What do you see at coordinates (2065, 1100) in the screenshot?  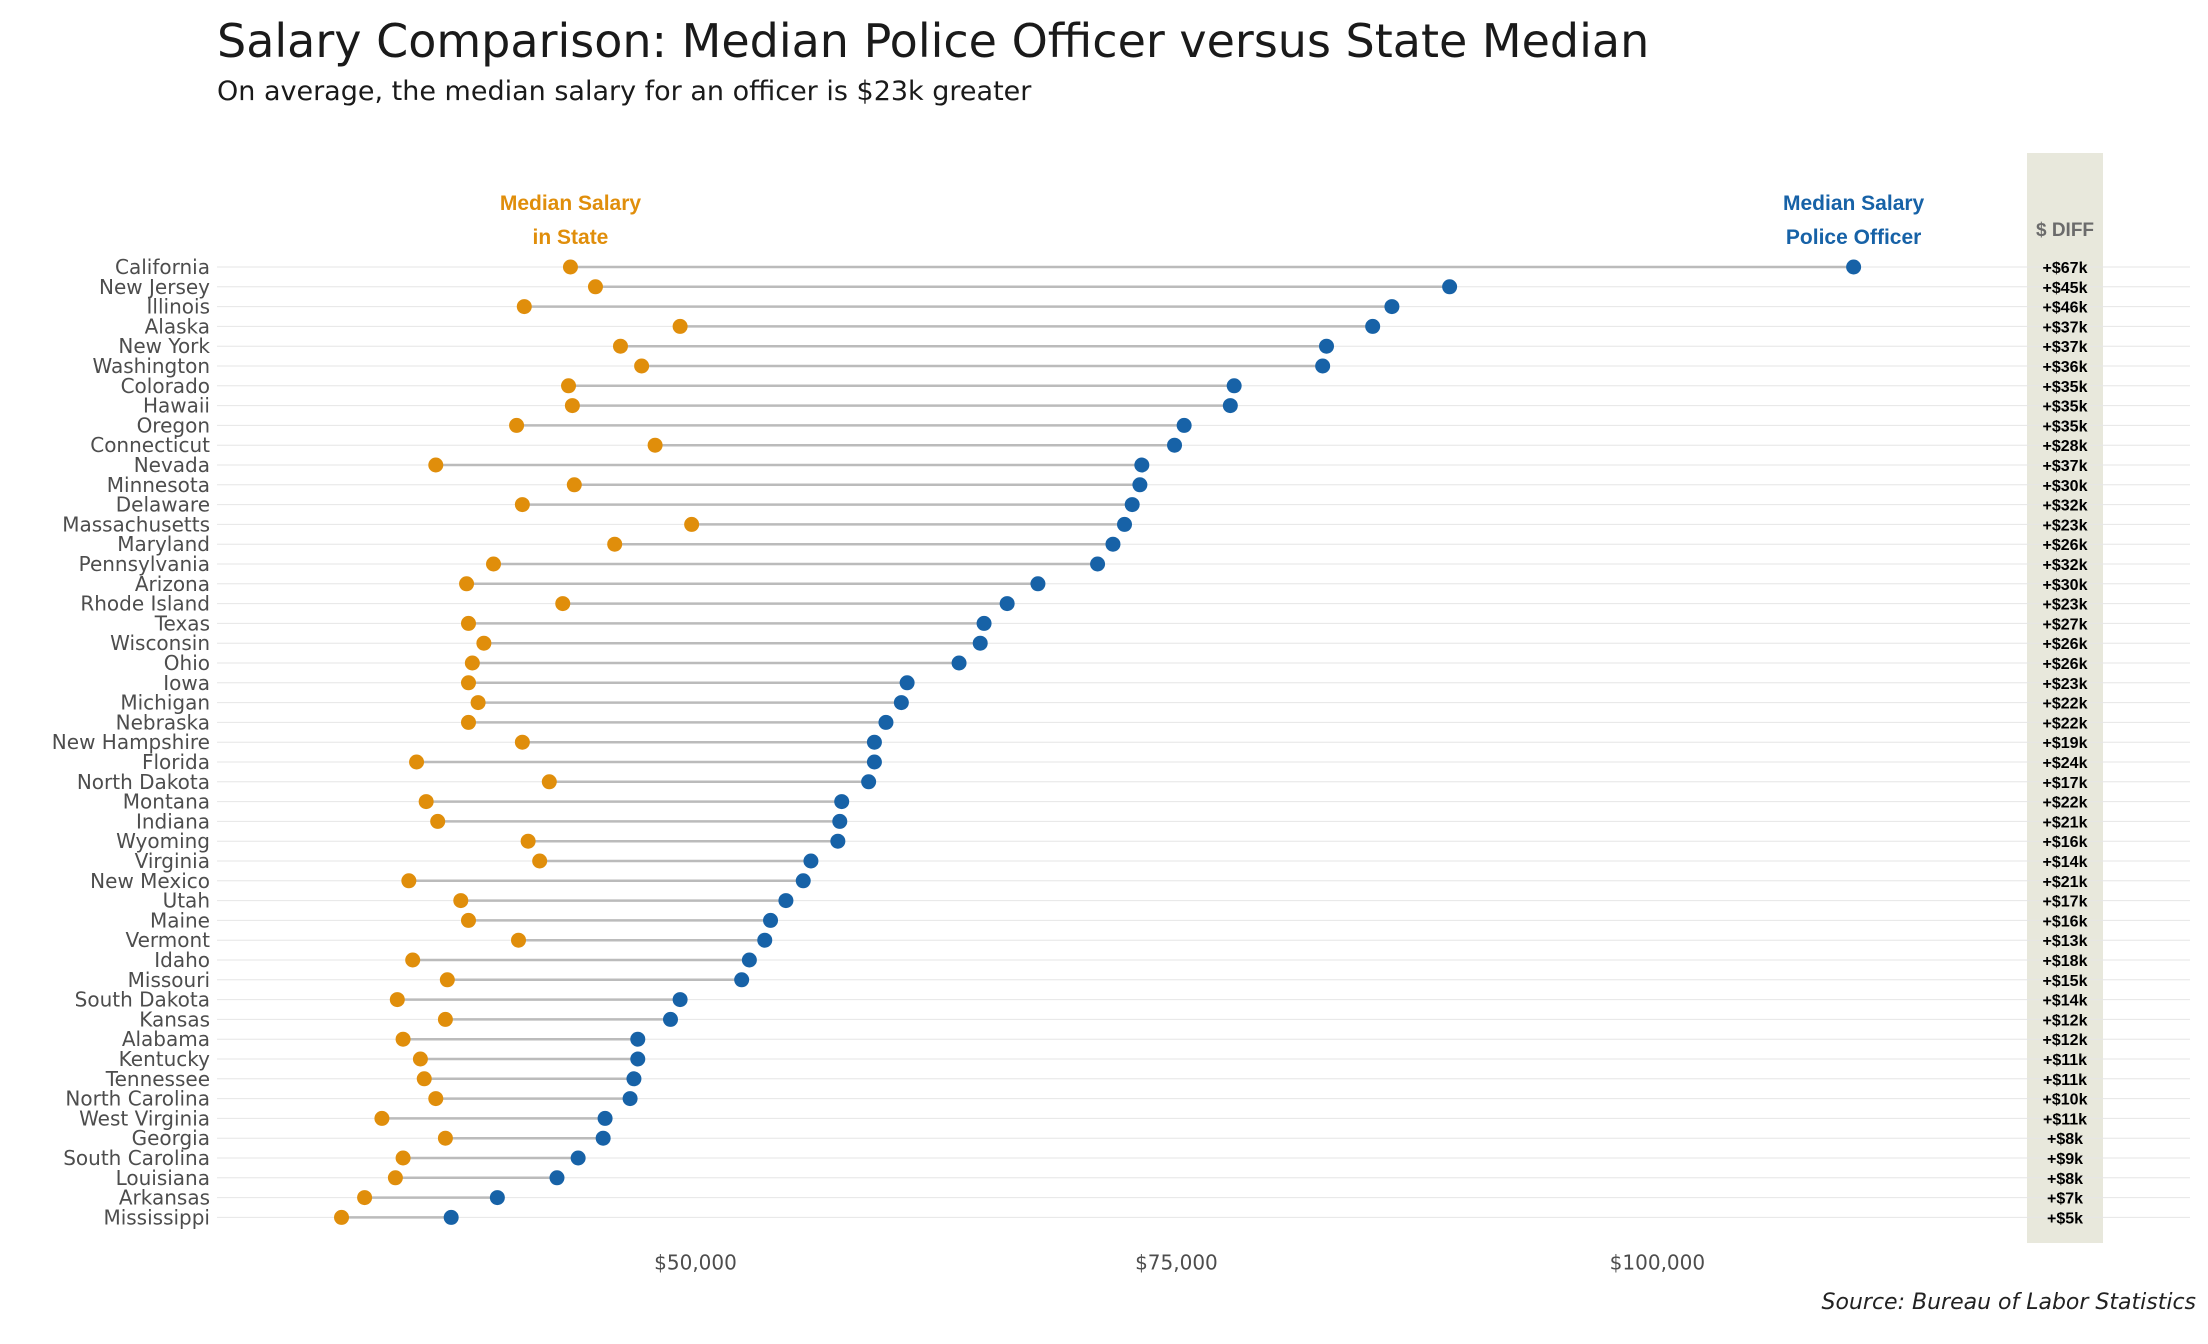 I see `diff-value: +$10k` at bounding box center [2065, 1100].